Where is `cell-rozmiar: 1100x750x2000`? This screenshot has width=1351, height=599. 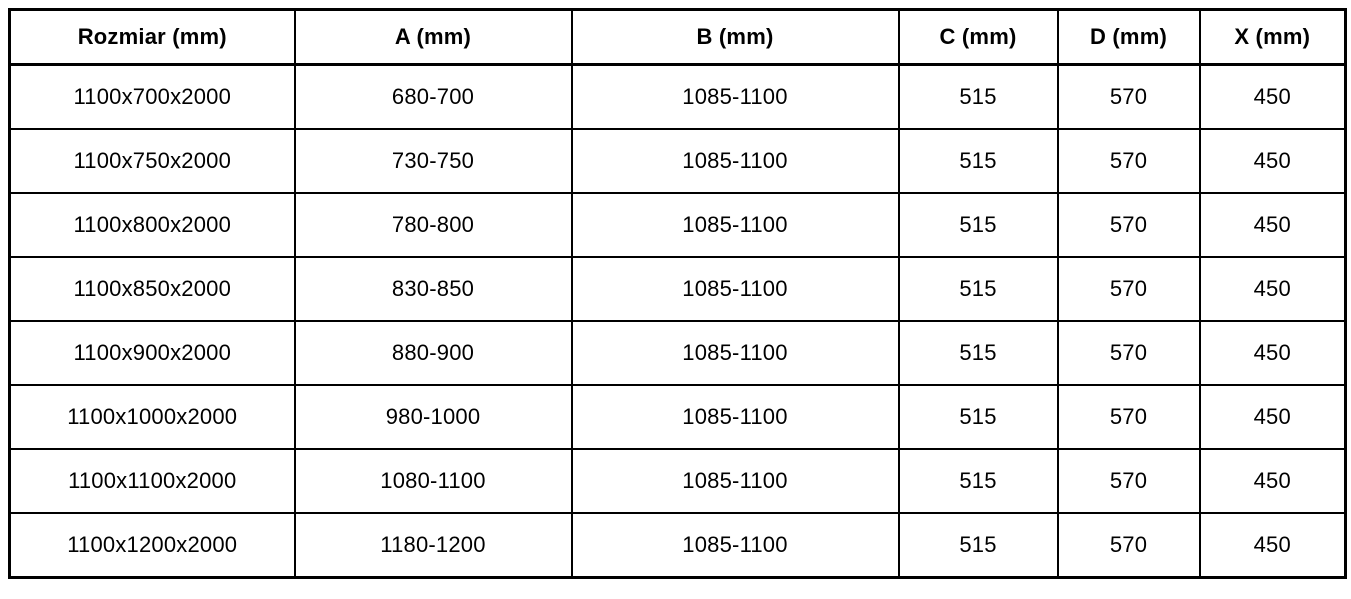 cell-rozmiar: 1100x750x2000 is located at coordinates (152, 161).